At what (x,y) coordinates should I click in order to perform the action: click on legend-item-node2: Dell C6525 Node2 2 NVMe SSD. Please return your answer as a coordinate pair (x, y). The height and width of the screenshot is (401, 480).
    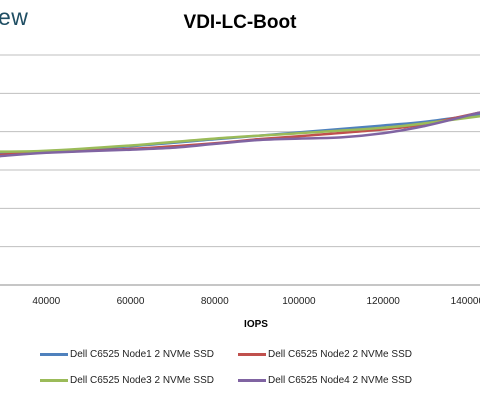
    Looking at the image, I should click on (325, 354).